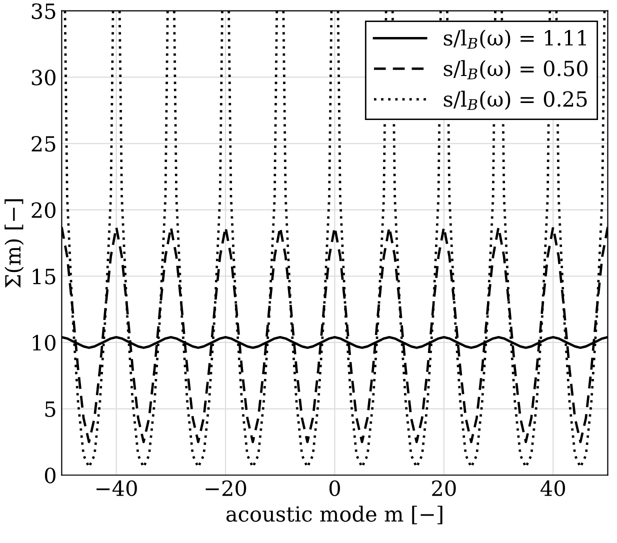  Describe the element at coordinates (50, 476) in the screenshot. I see `y-tick-label: 0` at that location.